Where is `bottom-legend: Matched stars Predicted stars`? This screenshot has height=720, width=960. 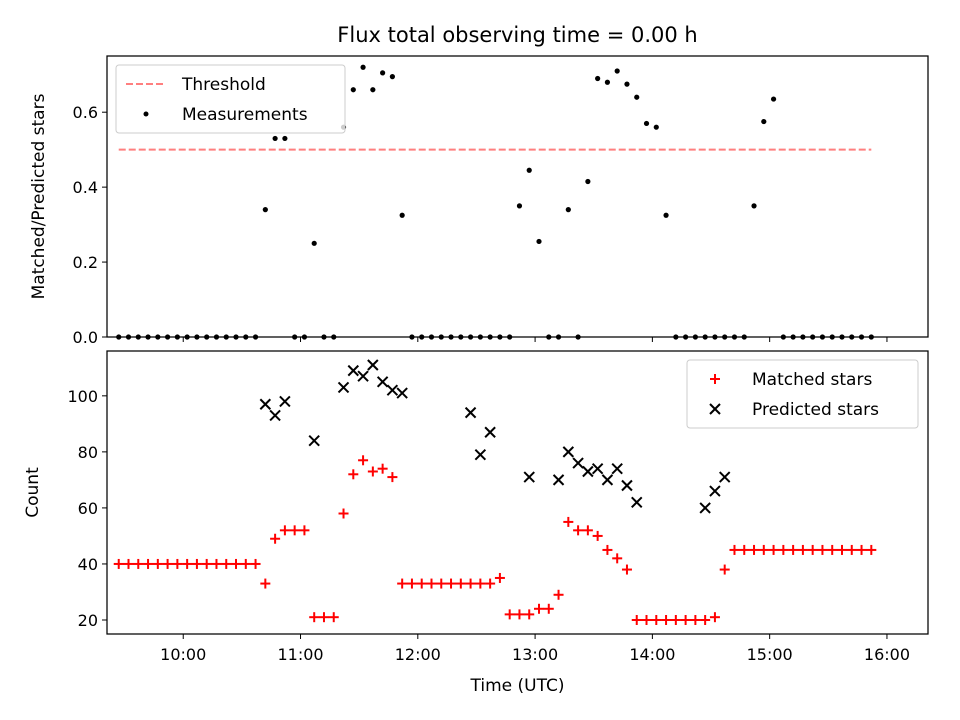 bottom-legend: Matched stars Predicted stars is located at coordinates (802, 394).